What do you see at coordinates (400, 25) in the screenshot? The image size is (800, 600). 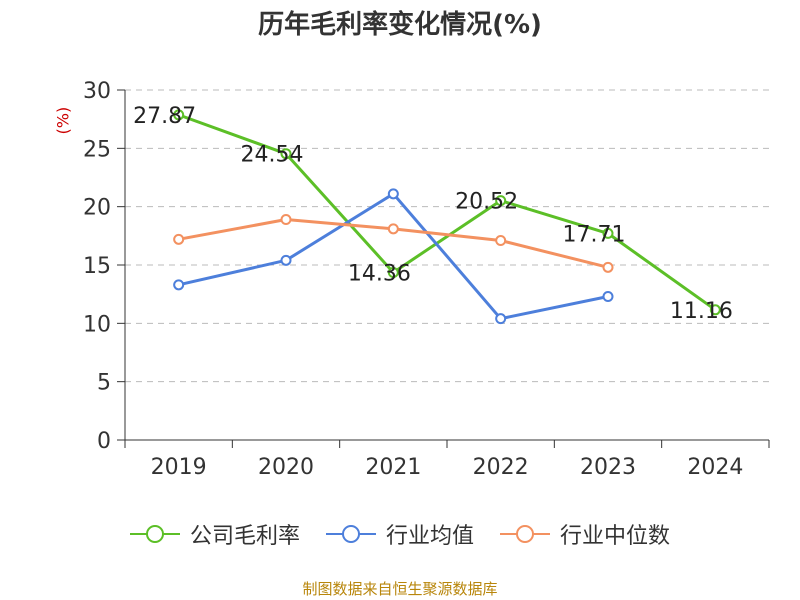 I see `chart-title: 历年毛利率变化情况(%)` at bounding box center [400, 25].